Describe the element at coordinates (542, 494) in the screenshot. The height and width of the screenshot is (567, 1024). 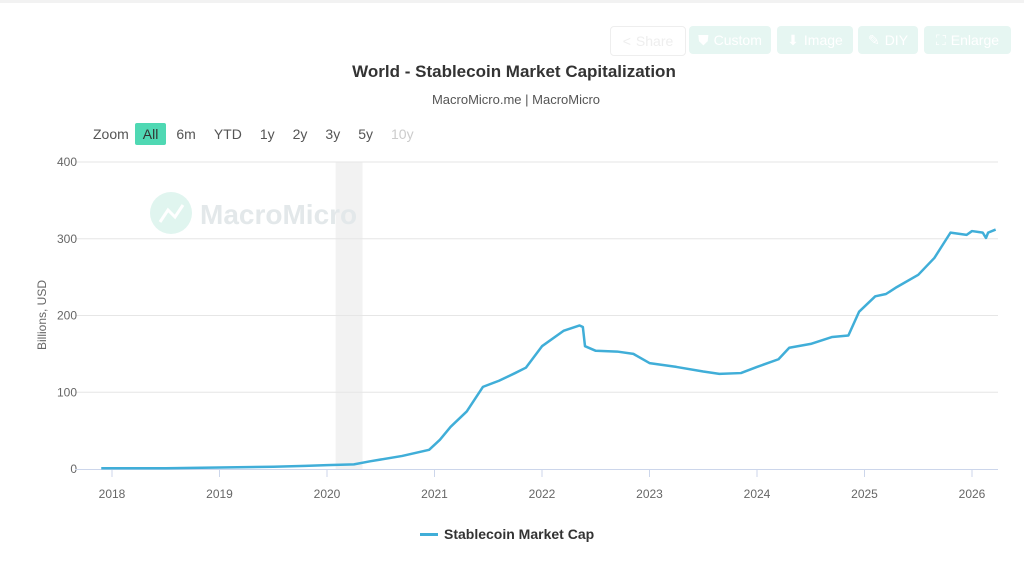
I see `x-tick-label: 2022` at that location.